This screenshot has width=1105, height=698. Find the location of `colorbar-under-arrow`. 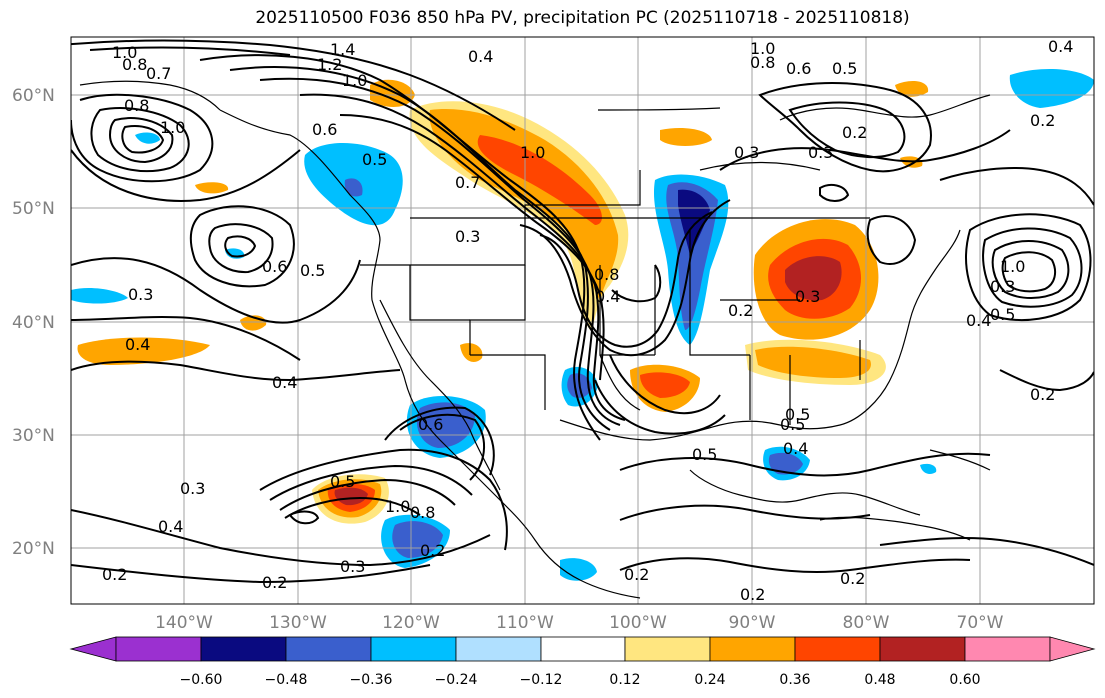

colorbar-under-arrow is located at coordinates (93, 649).